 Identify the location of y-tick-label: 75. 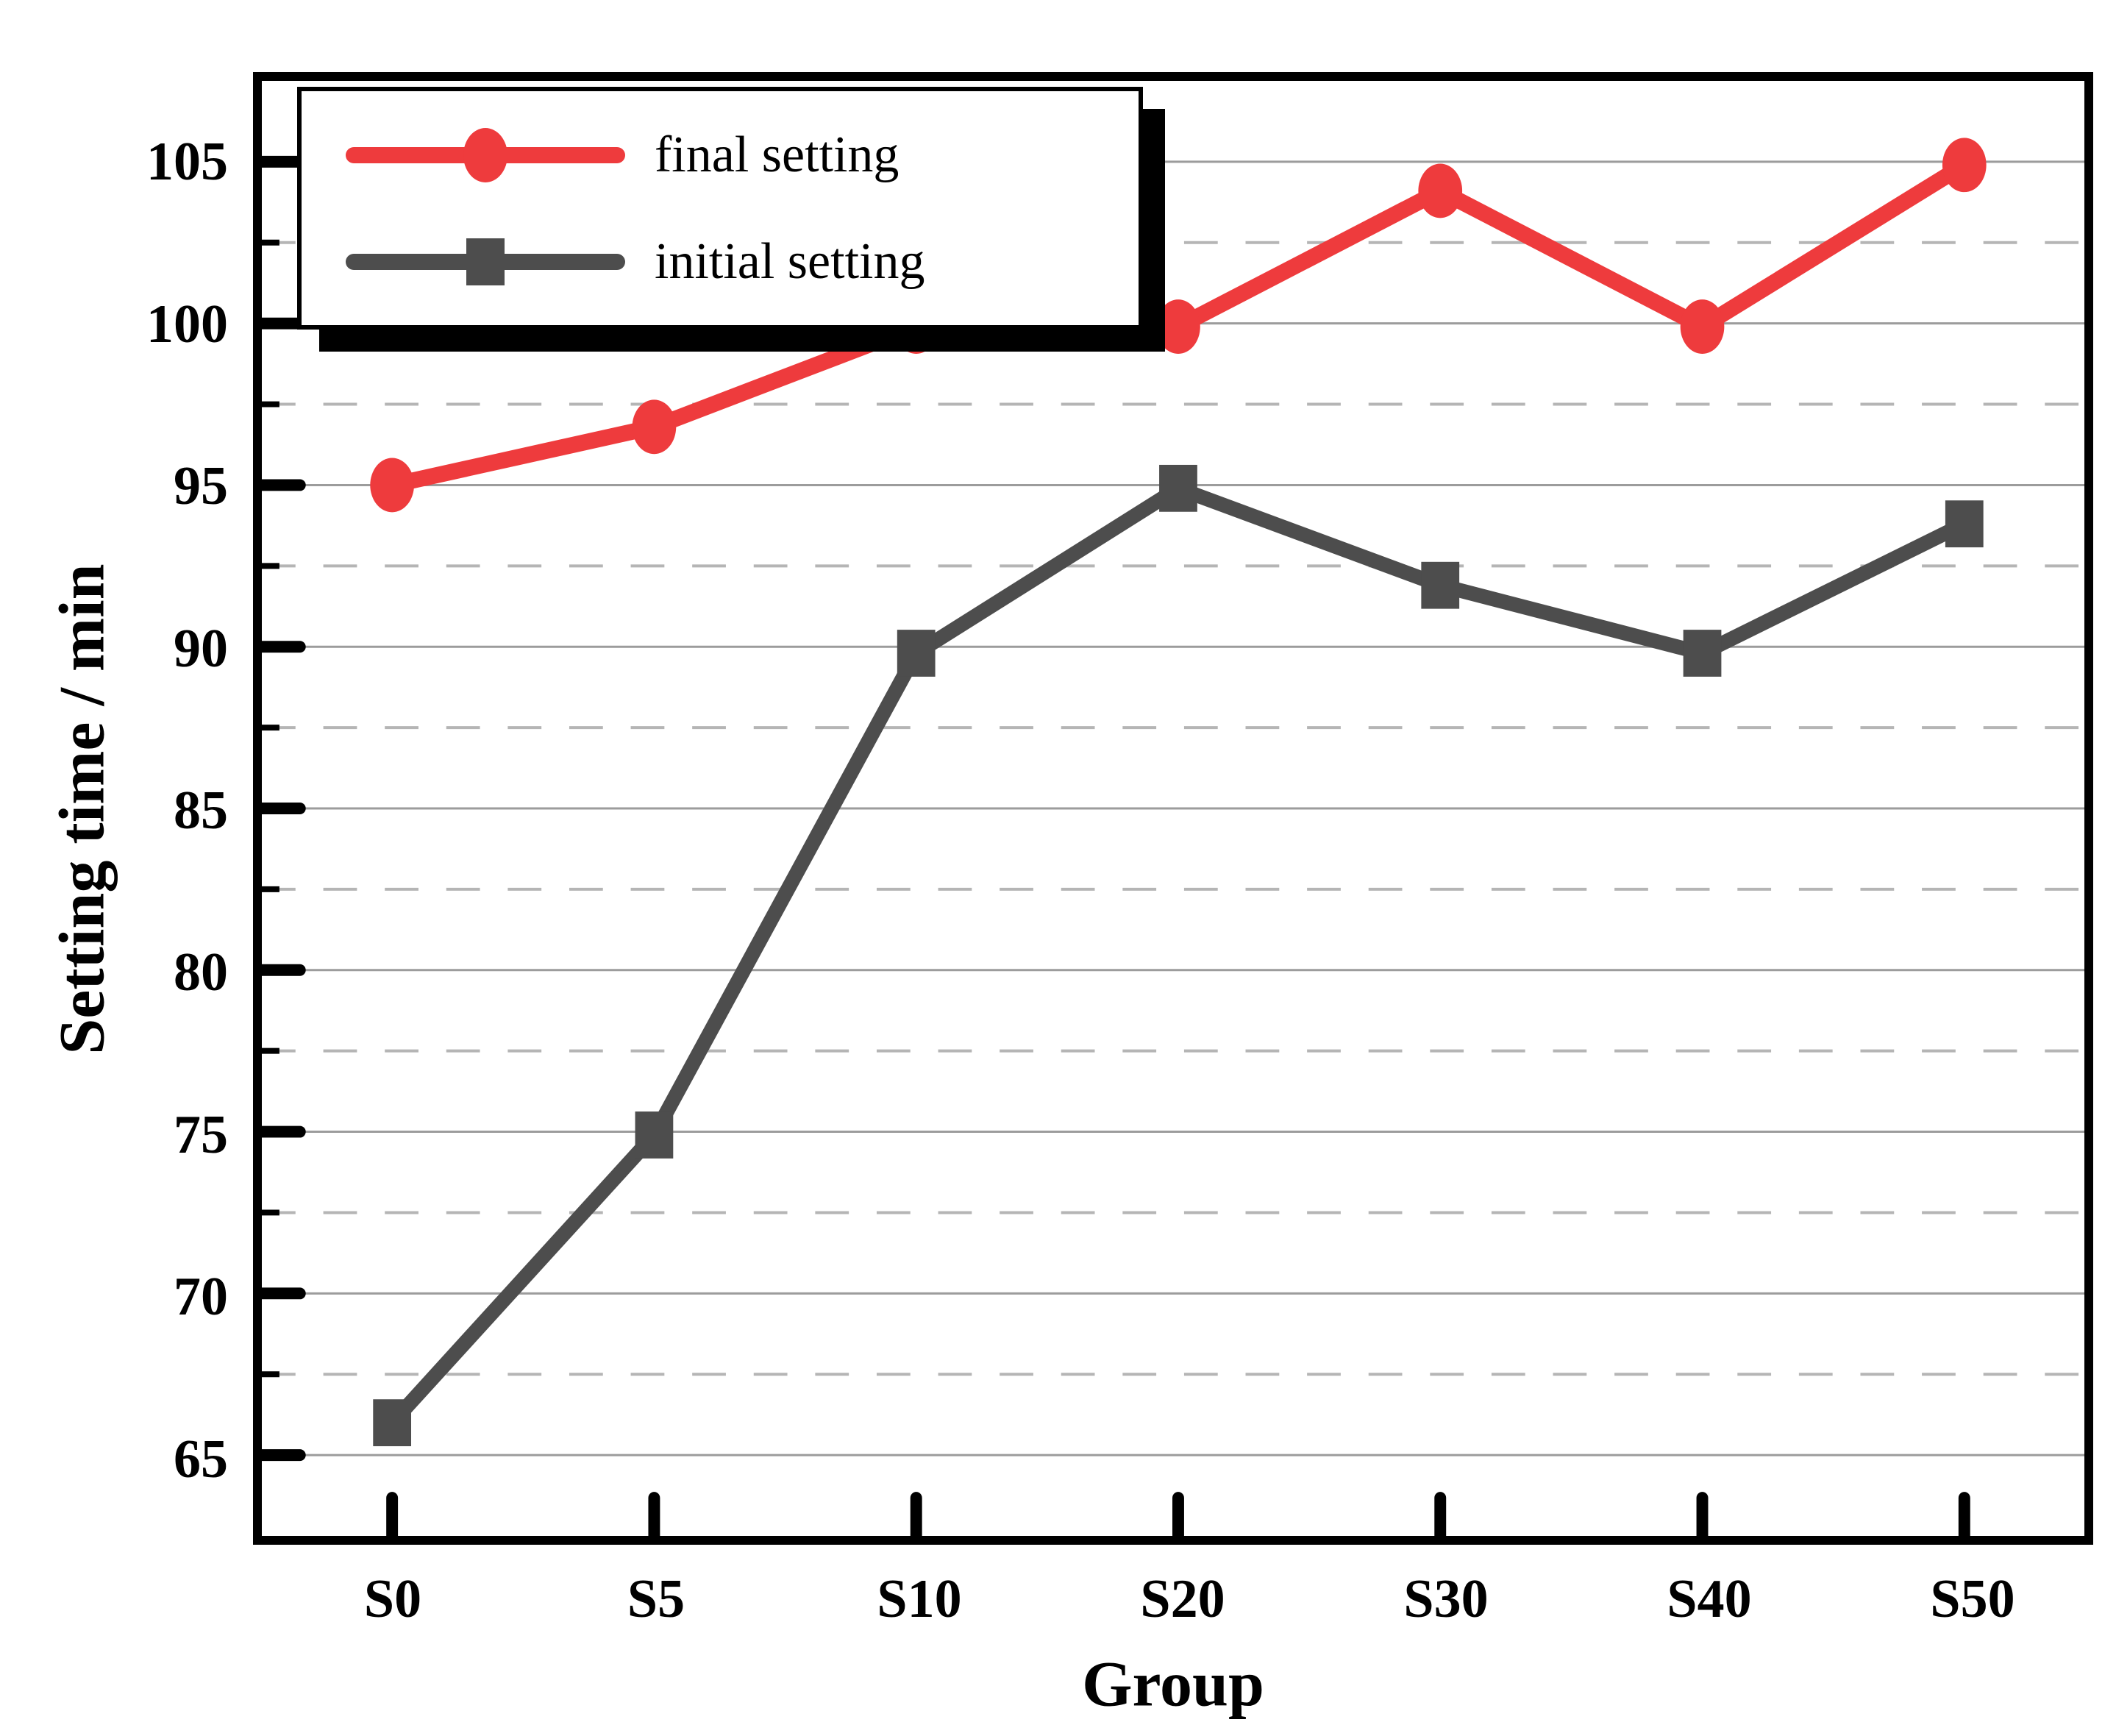
(201, 1134).